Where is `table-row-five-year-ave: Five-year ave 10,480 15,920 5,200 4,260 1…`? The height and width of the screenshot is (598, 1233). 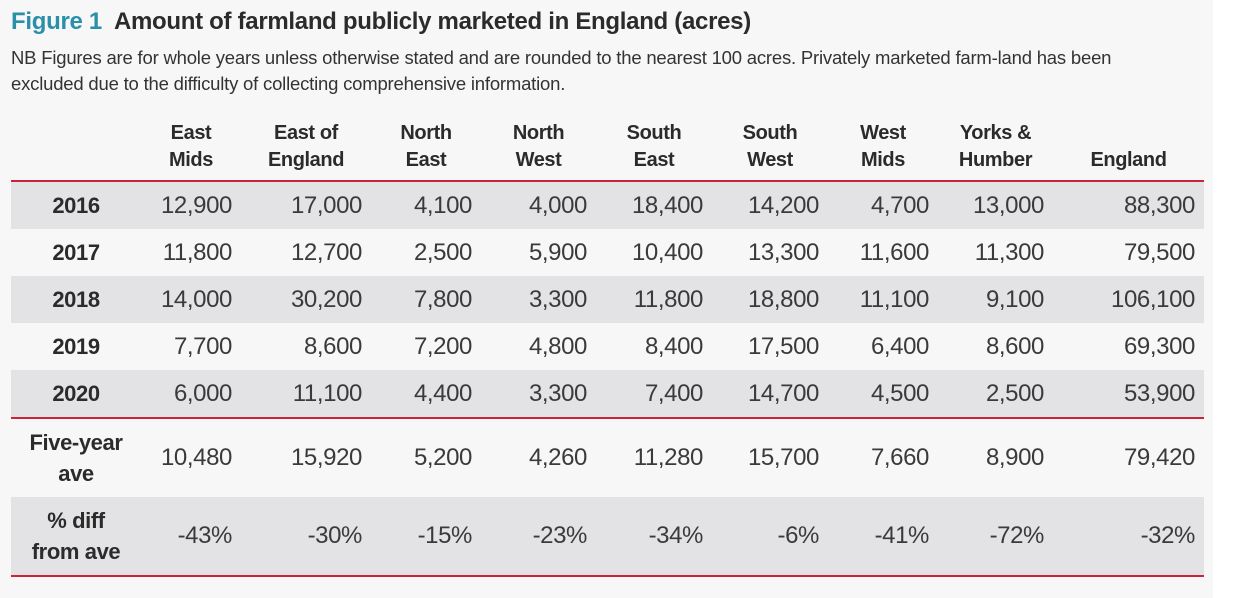
table-row-five-year-ave: Five-year ave 10,480 15,920 5,200 4,260 1… is located at coordinates (607, 457).